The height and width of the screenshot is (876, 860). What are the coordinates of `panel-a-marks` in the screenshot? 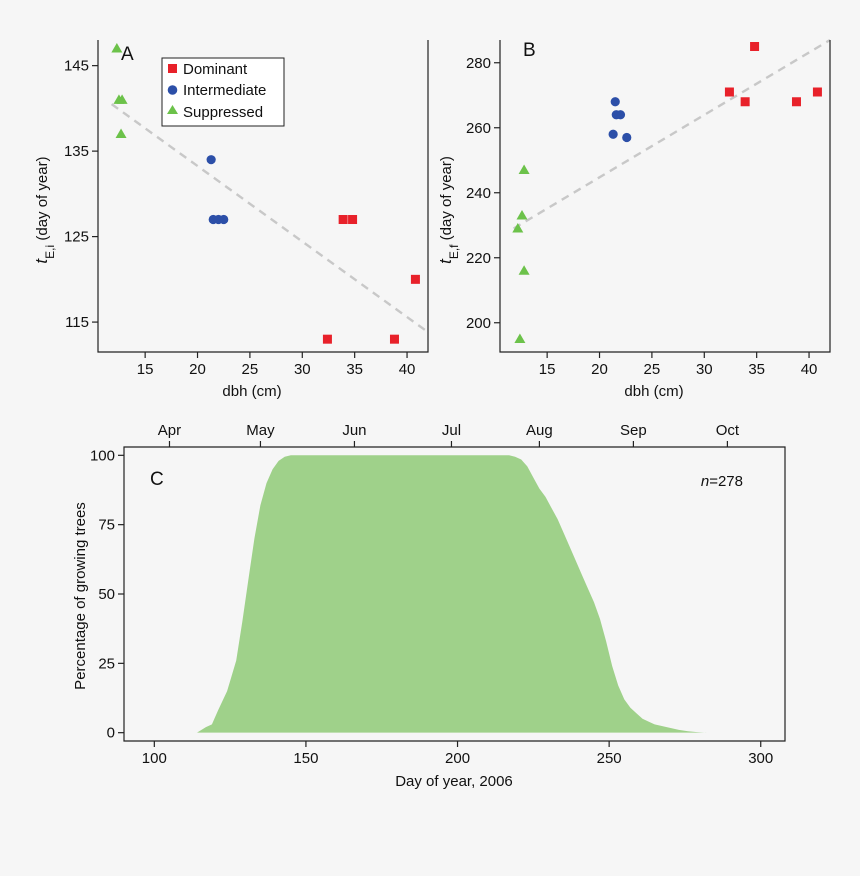 It's located at (268, 193).